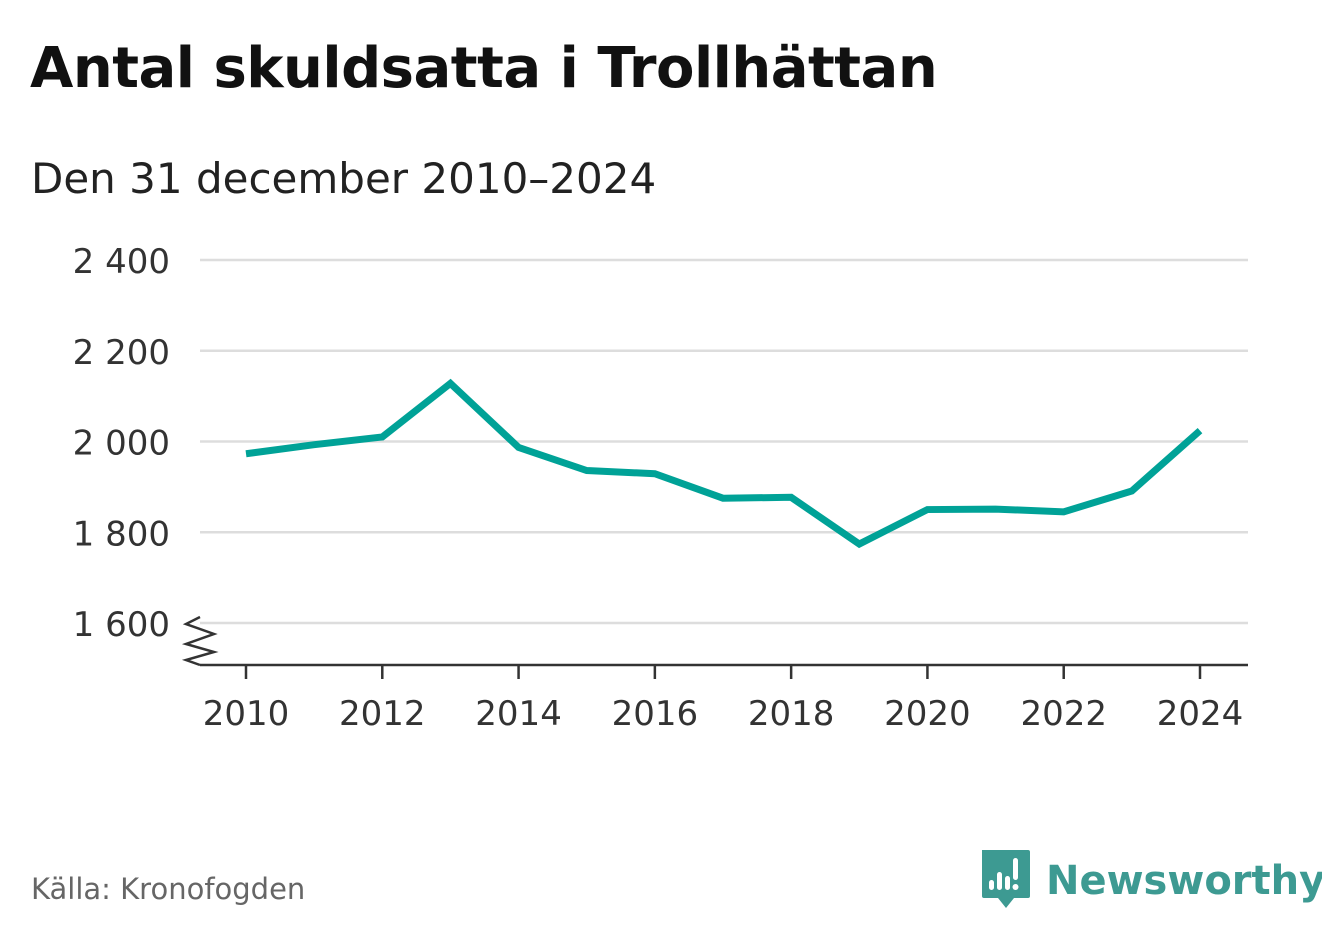  Describe the element at coordinates (723, 699) in the screenshot. I see `x-axis-ticks: 2010 2012 2014 2016 2018 2020 2022 2024` at that location.